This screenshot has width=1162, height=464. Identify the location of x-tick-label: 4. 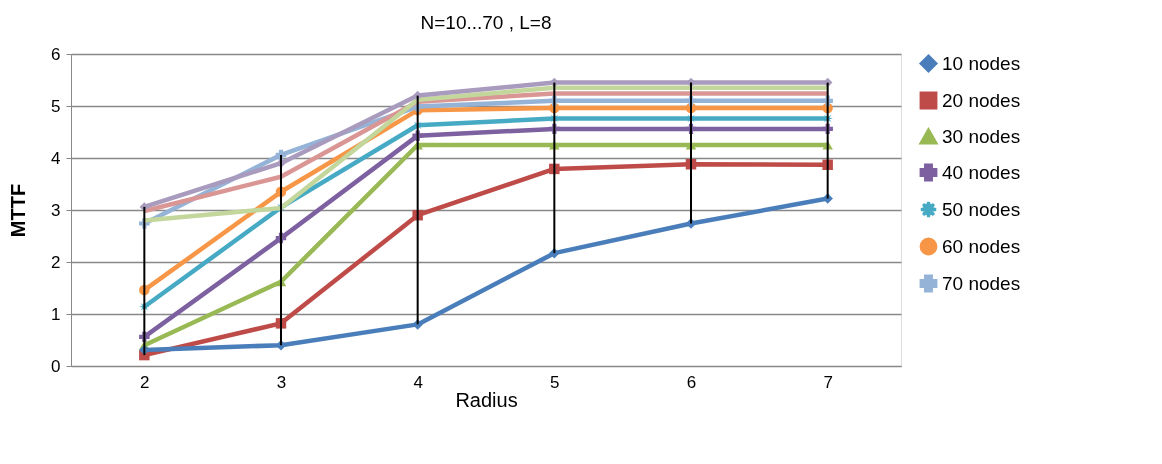
(418, 382).